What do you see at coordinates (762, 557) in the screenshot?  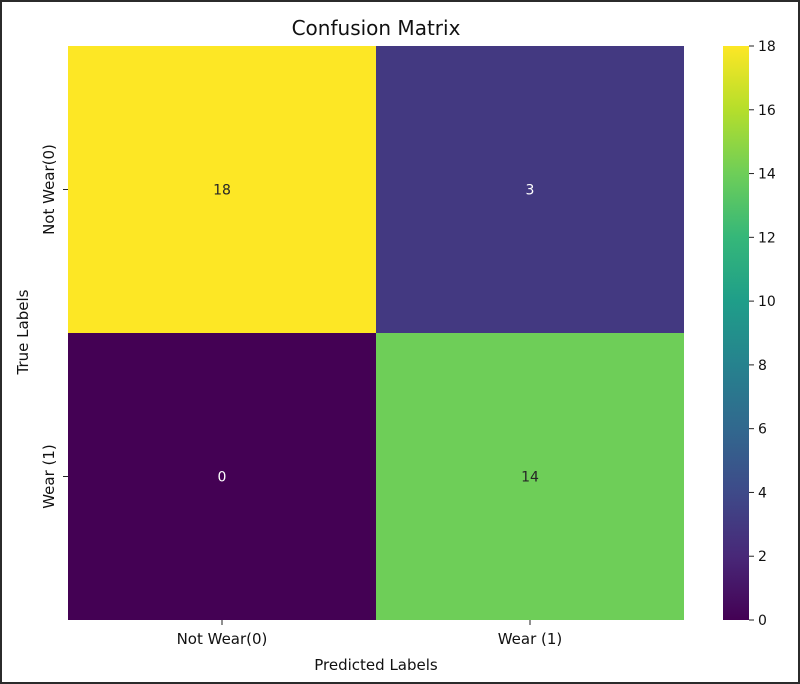 I see `colorbar-tick-label: 2` at bounding box center [762, 557].